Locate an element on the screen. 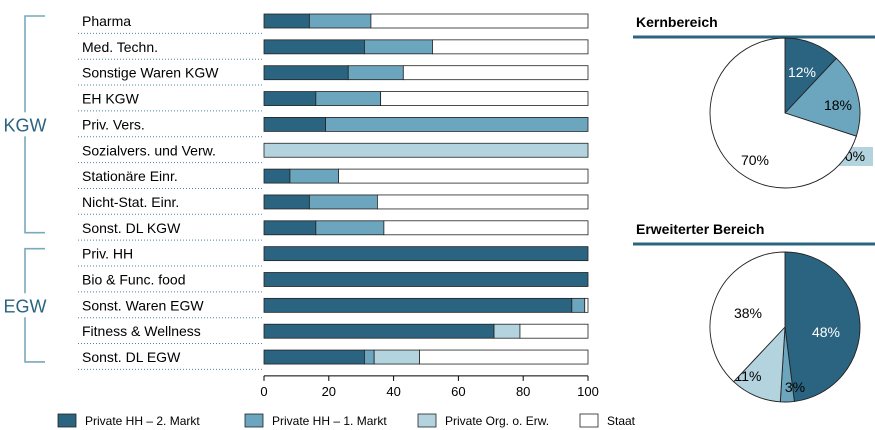 The image size is (875, 430). pie-label: 0% is located at coordinates (855, 156).